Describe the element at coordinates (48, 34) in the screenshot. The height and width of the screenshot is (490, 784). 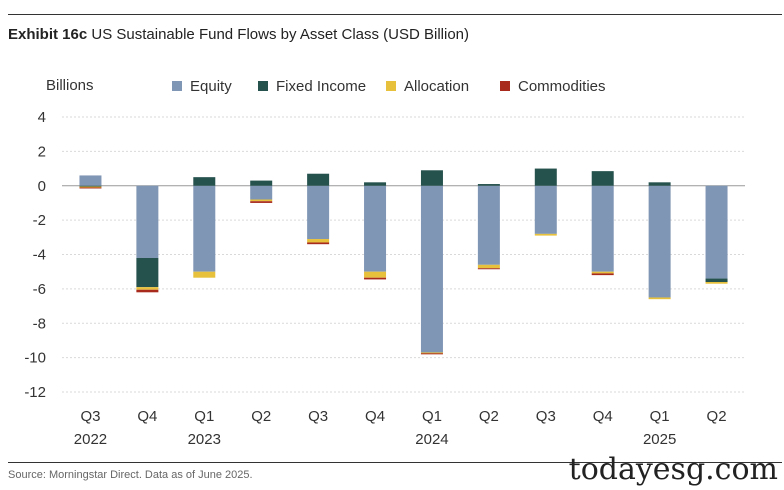
I see `exhibit-label: Exhibit 16c` at that location.